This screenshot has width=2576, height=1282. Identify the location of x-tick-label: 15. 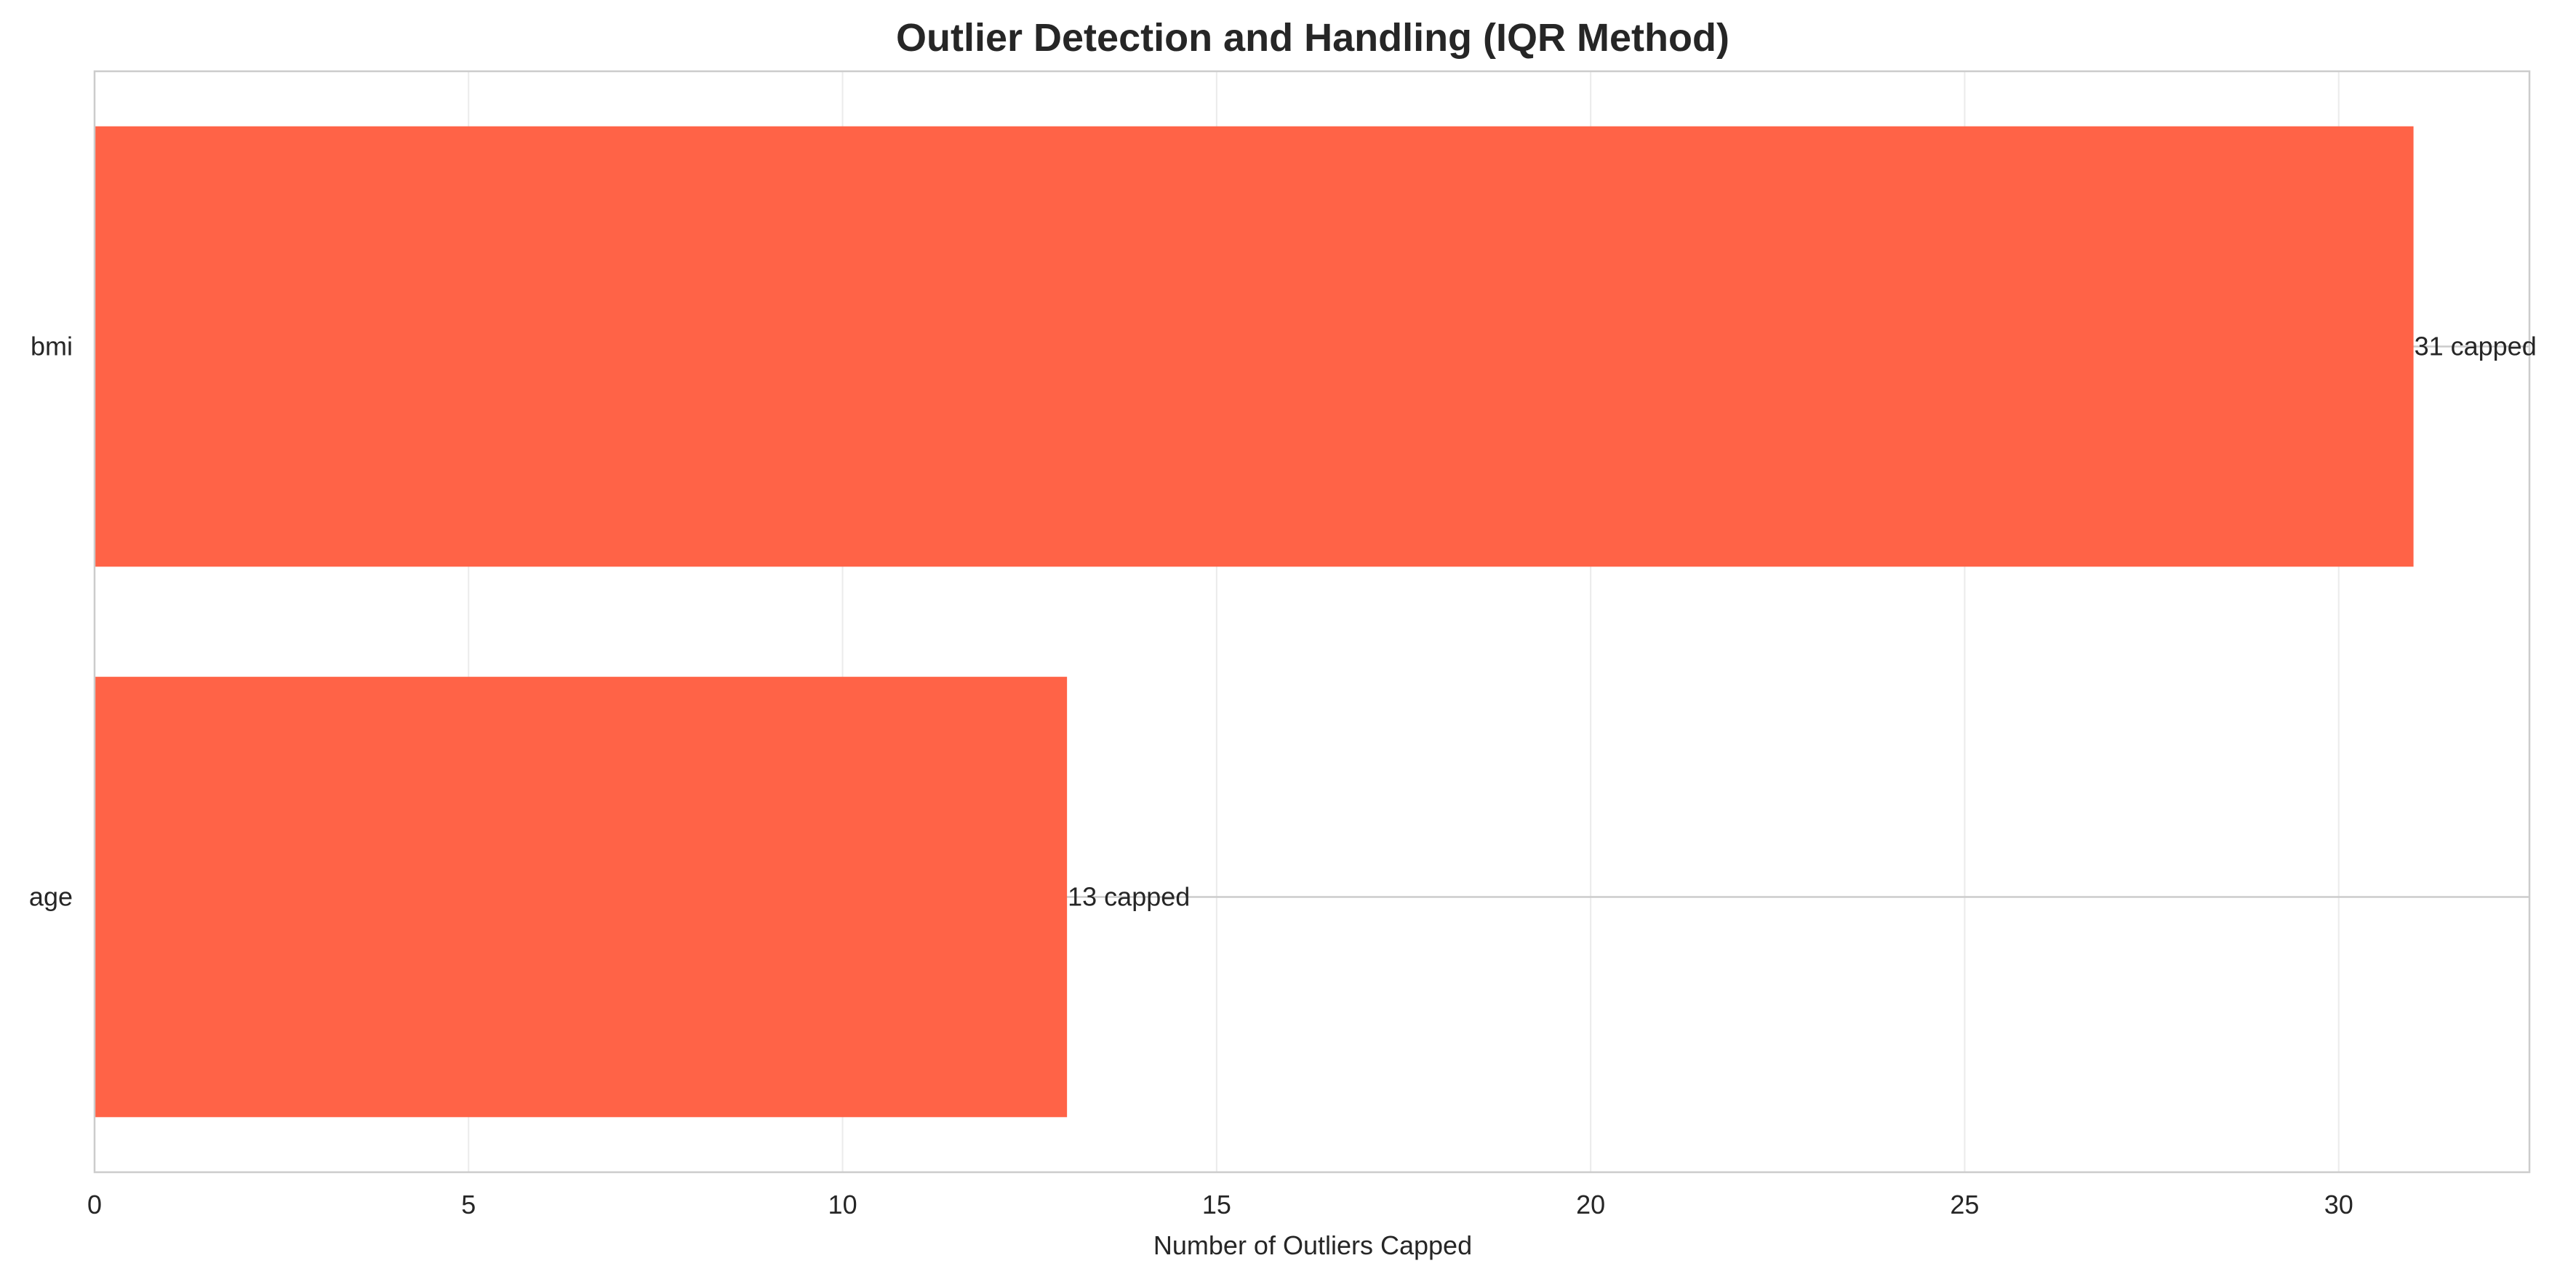
(1216, 1204).